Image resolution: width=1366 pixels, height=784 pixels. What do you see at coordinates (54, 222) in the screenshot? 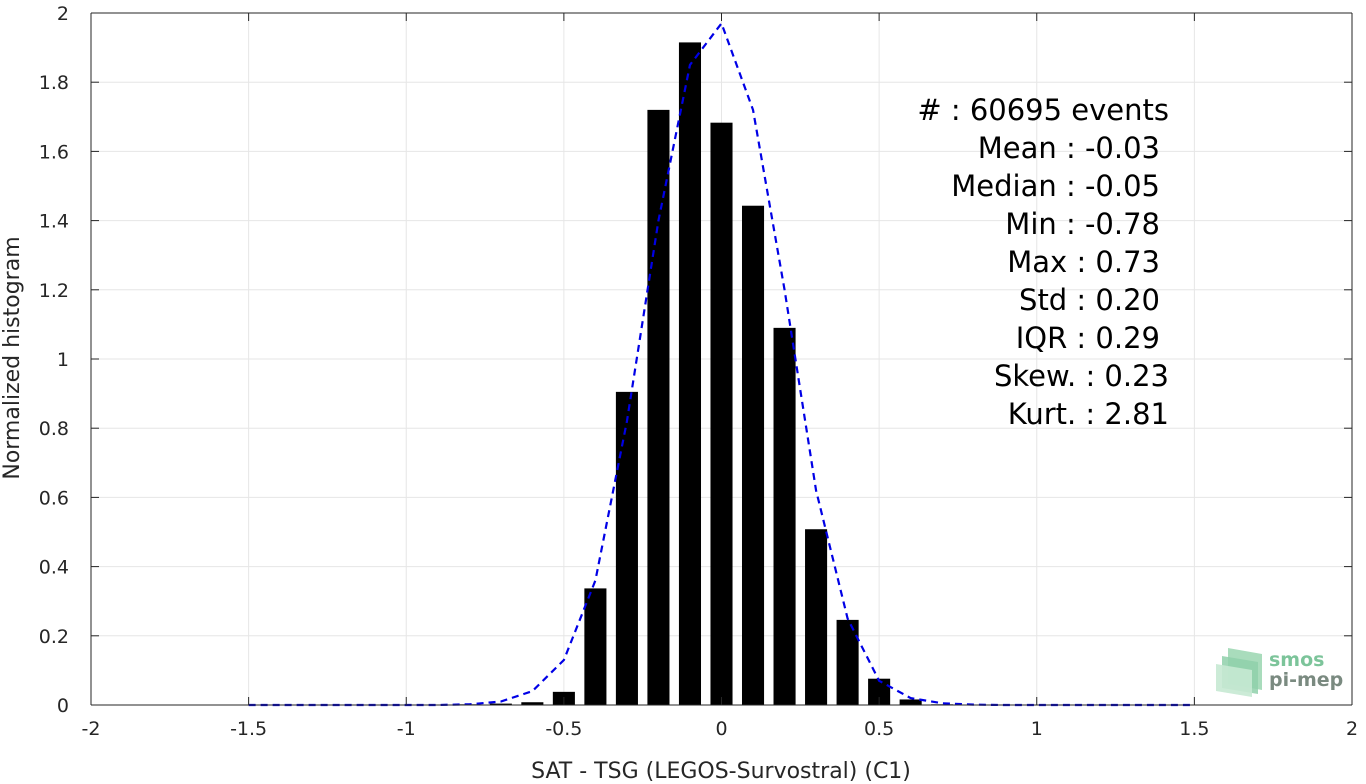
I see `y-tick-label: 1.4` at bounding box center [54, 222].